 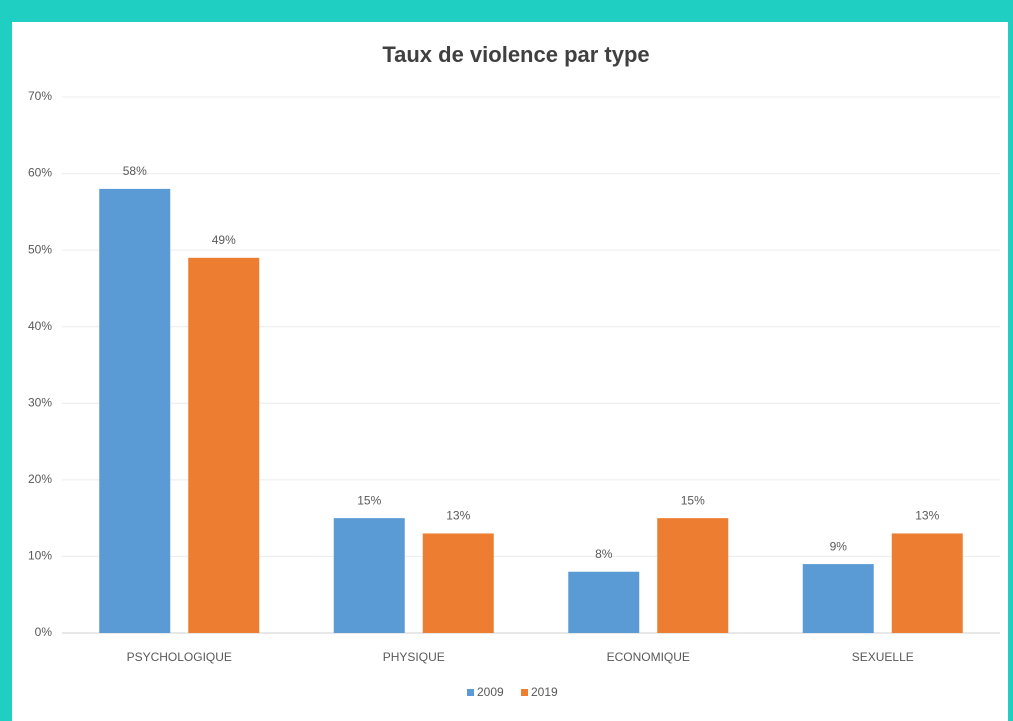 I want to click on data-label: 8%, so click(x=604, y=554).